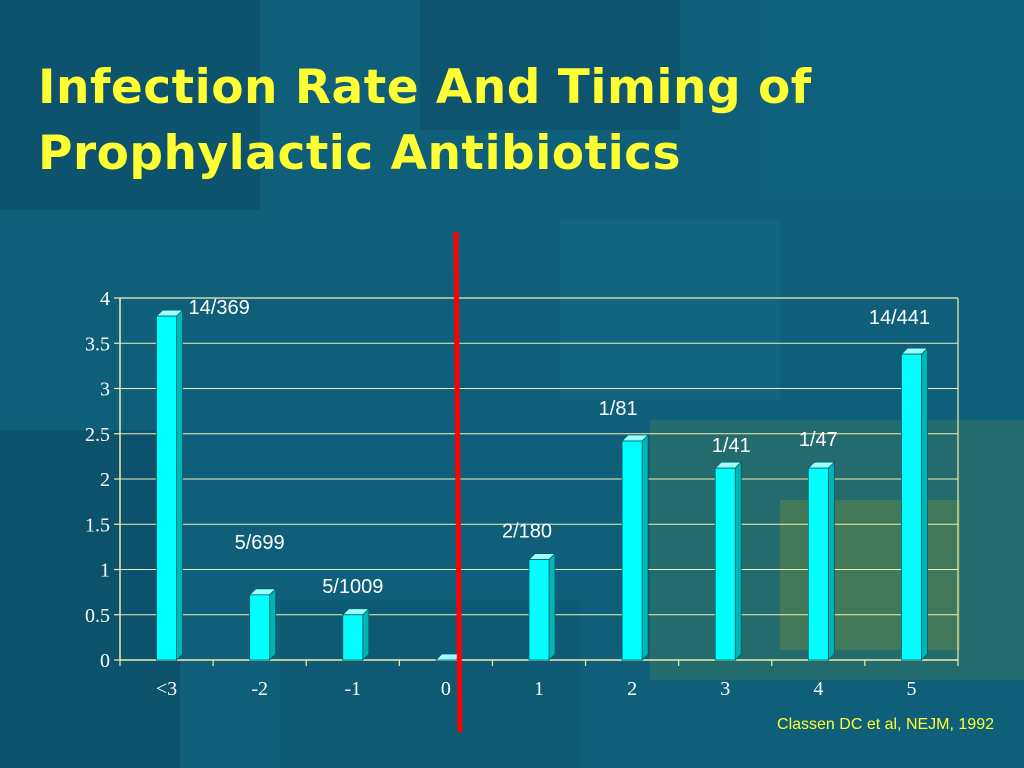  I want to click on y-tick-label: 2, so click(105, 480).